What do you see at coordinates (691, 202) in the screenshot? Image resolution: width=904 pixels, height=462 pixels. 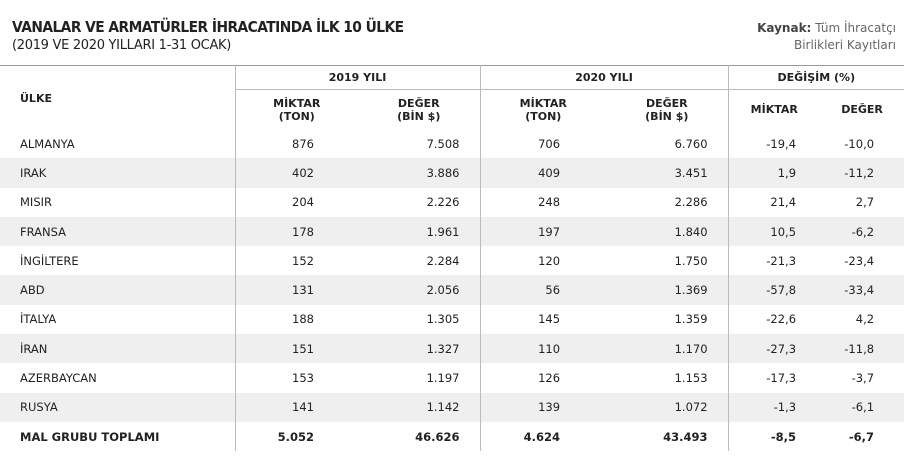 I see `cell: 2.286` at bounding box center [691, 202].